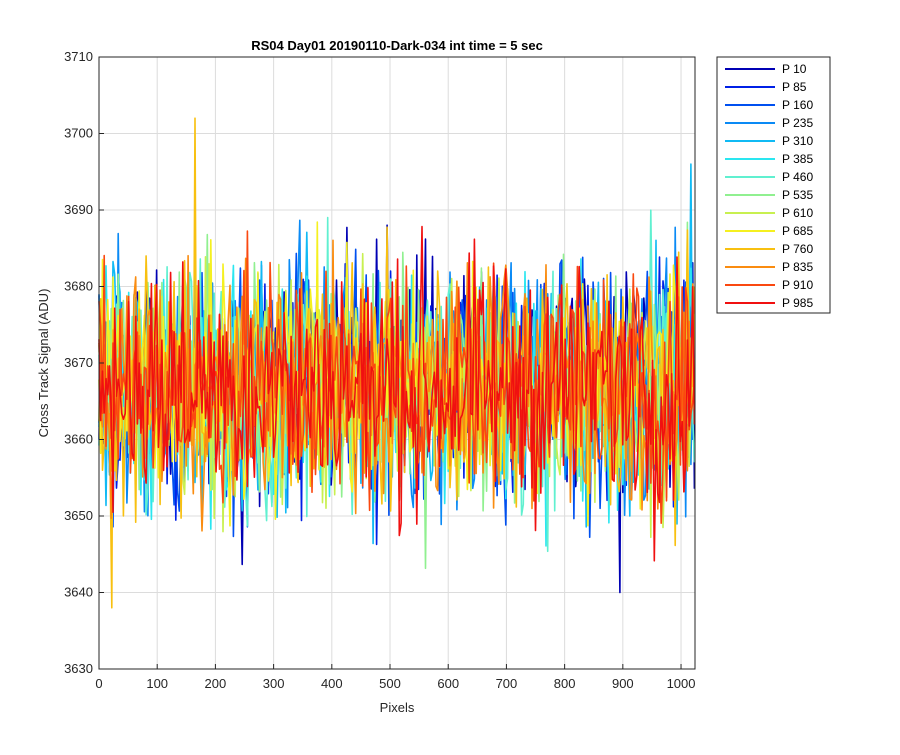 This screenshot has width=900, height=755. I want to click on x-axis-label: Pixels, so click(397, 707).